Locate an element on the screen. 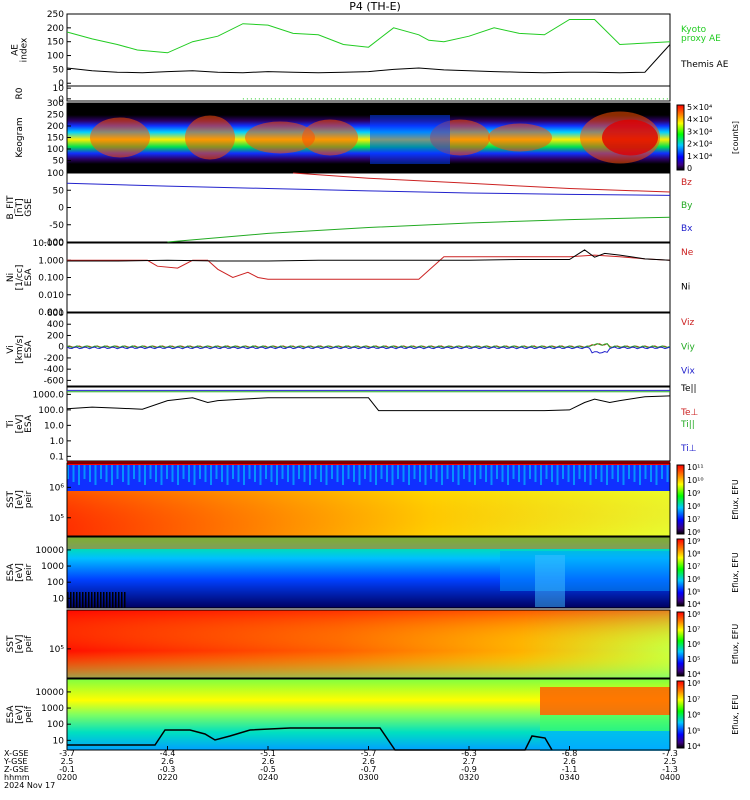  y-tick-label: 150 is located at coordinates (55, 139).